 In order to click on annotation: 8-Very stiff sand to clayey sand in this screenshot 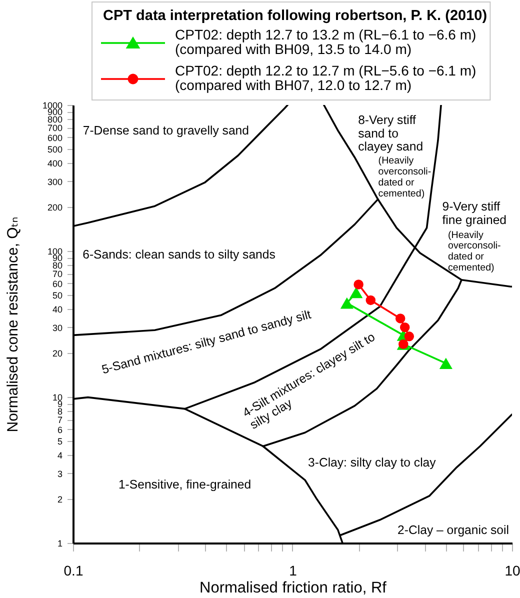, I will do `click(391, 133)`.